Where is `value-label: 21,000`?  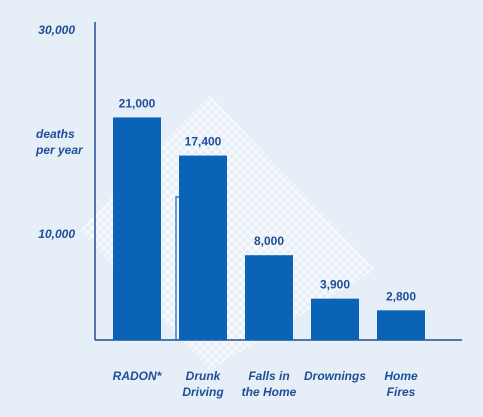
value-label: 21,000 is located at coordinates (137, 103).